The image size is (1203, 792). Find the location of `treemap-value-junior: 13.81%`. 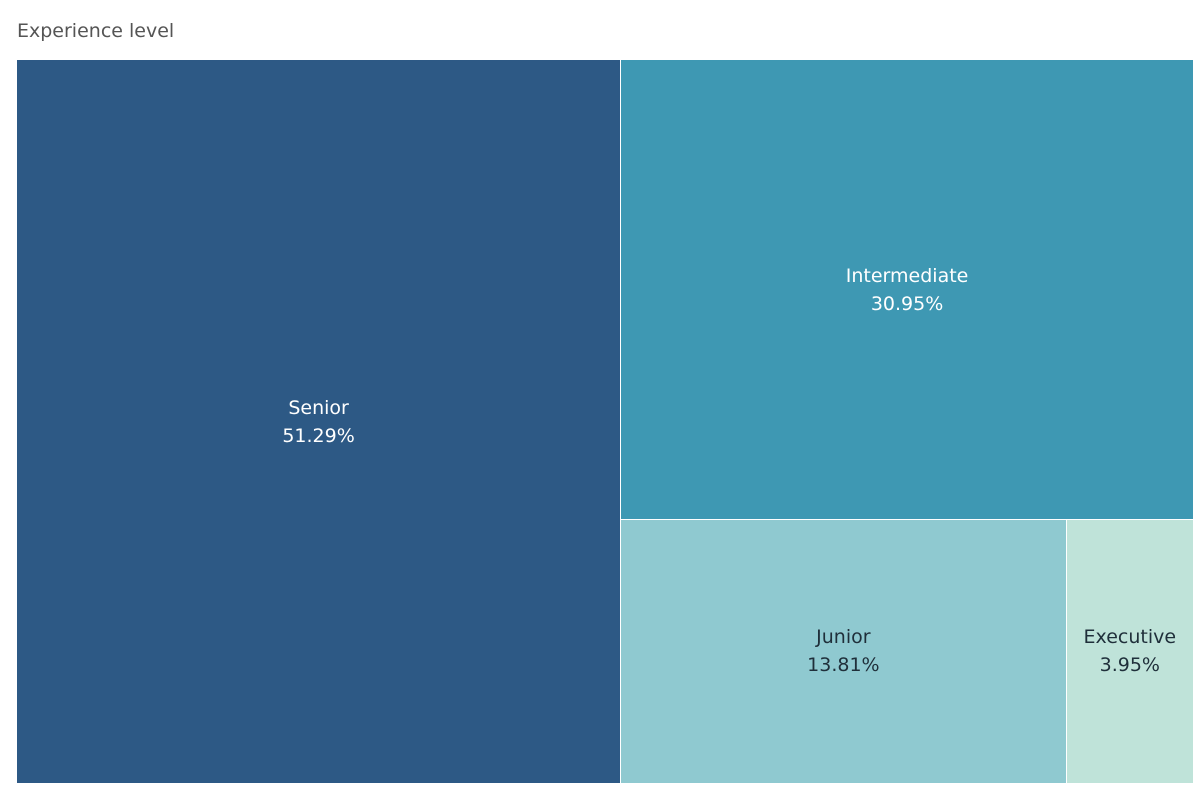

treemap-value-junior: 13.81% is located at coordinates (843, 665).